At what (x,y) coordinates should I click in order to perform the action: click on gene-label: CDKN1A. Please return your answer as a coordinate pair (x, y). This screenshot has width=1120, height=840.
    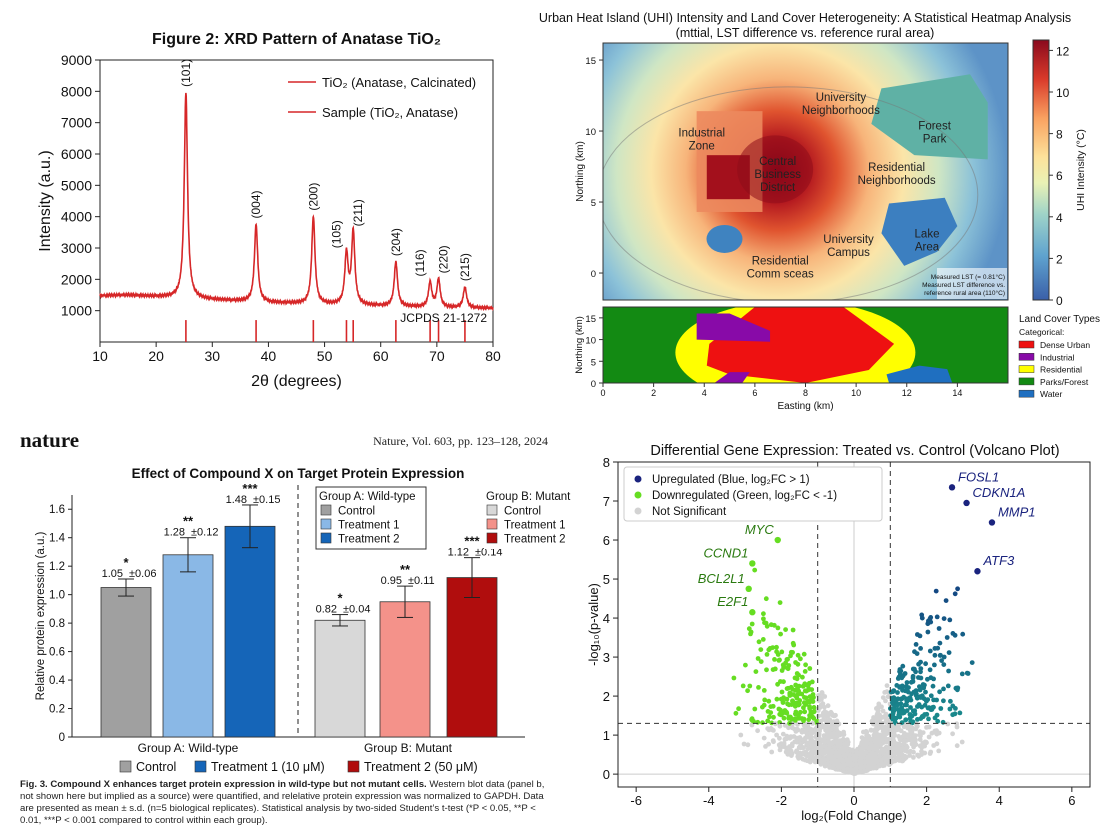
    Looking at the image, I should click on (999, 492).